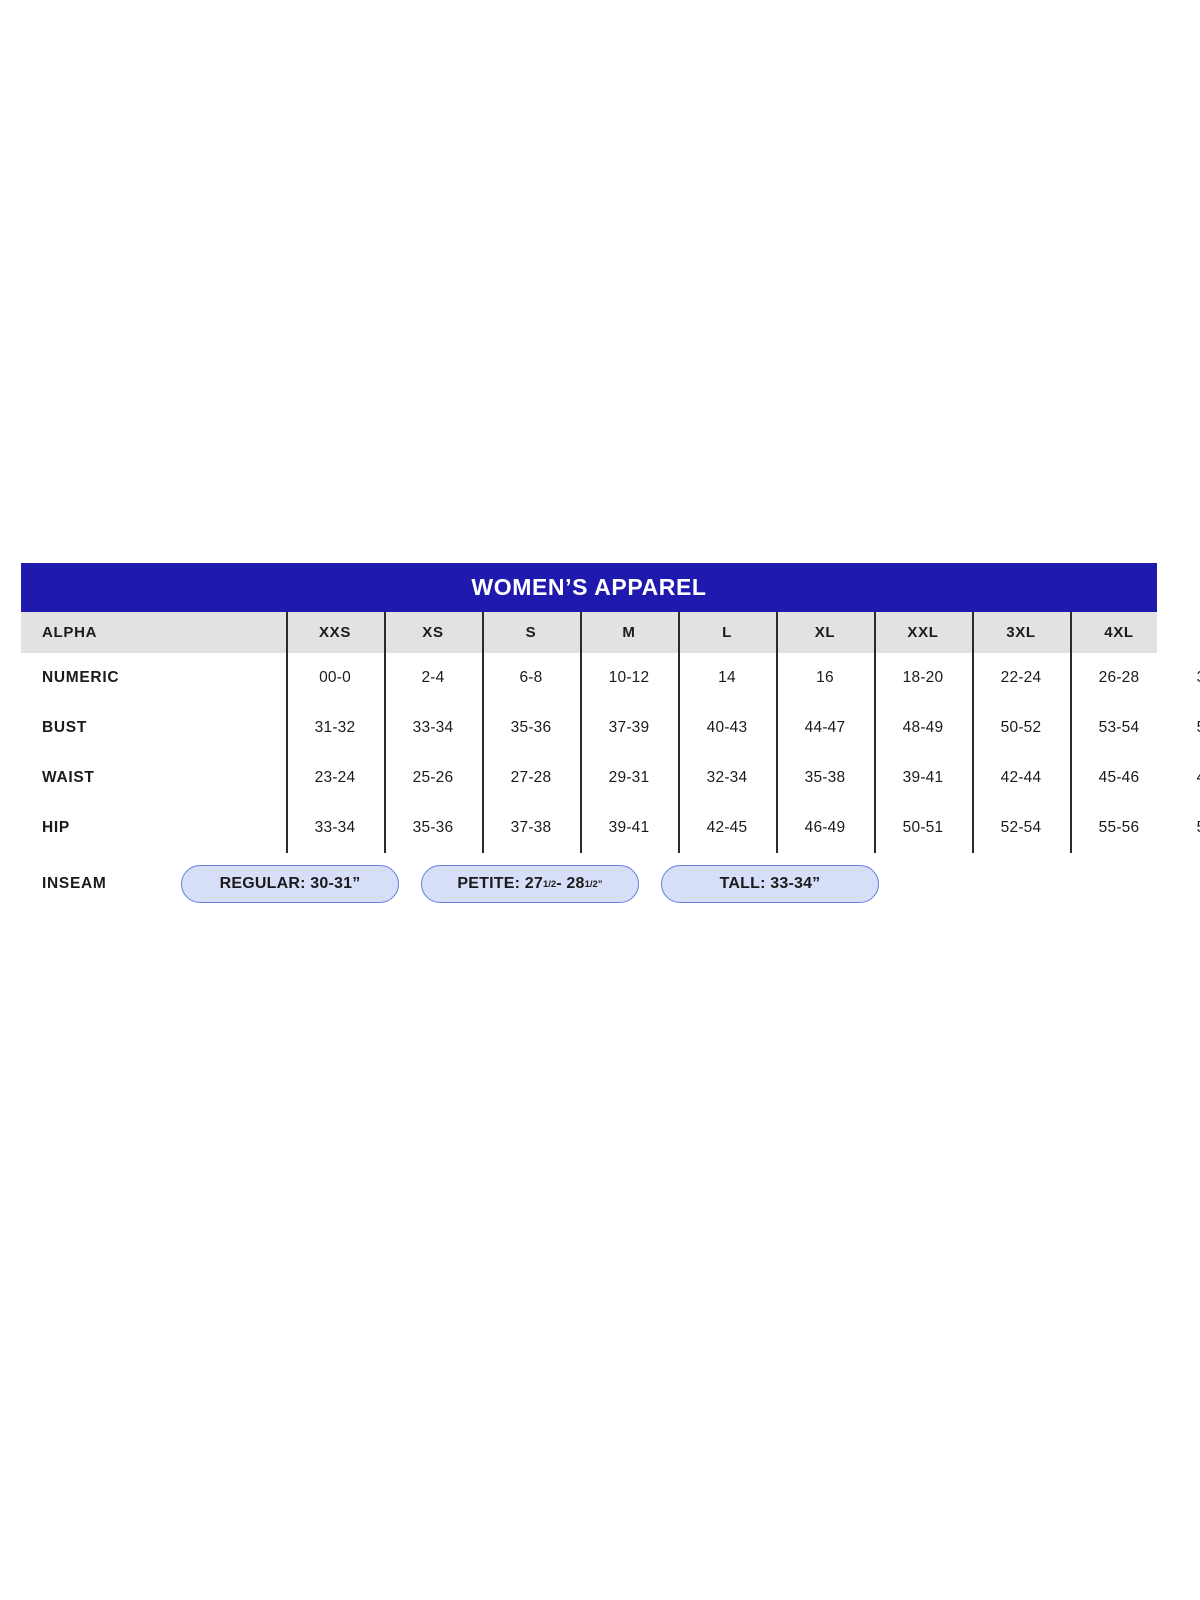 The width and height of the screenshot is (1200, 1600). Describe the element at coordinates (593, 884) in the screenshot. I see `inseam-petite-fraction-high: 1/2”` at that location.